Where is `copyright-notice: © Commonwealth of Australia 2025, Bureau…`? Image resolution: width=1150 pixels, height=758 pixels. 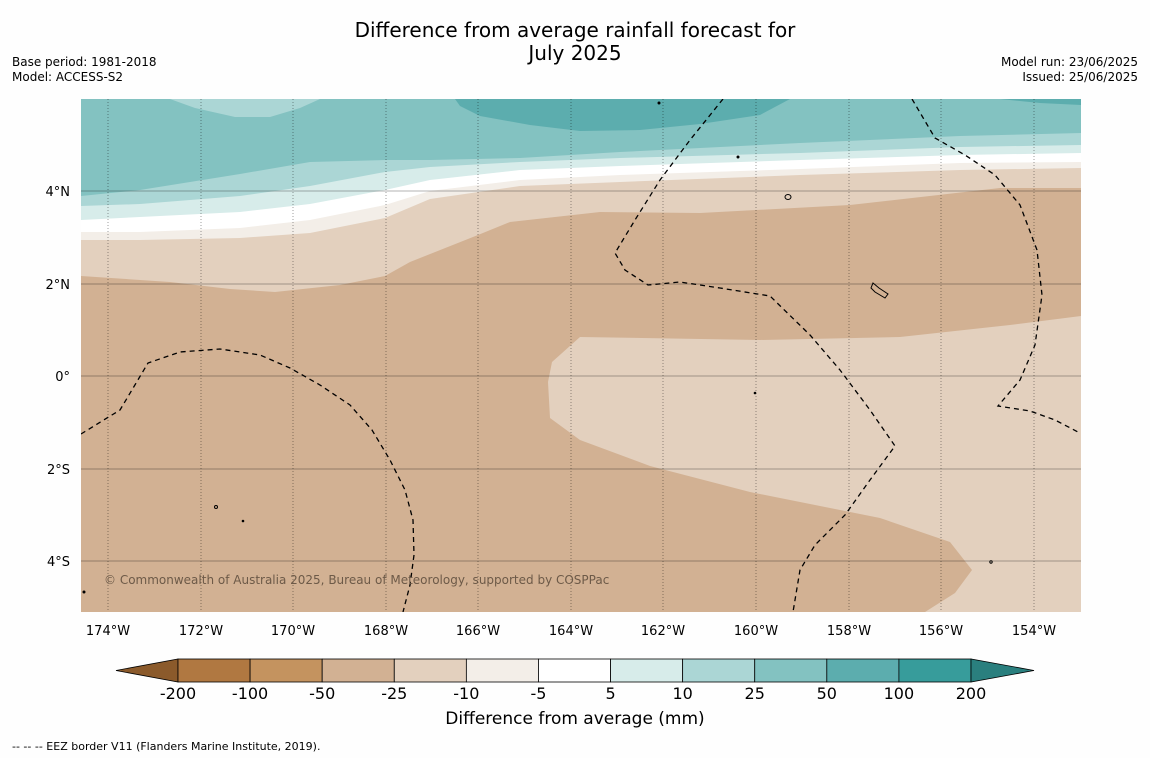
copyright-notice: © Commonwealth of Australia 2025, Bureau… is located at coordinates (356, 580).